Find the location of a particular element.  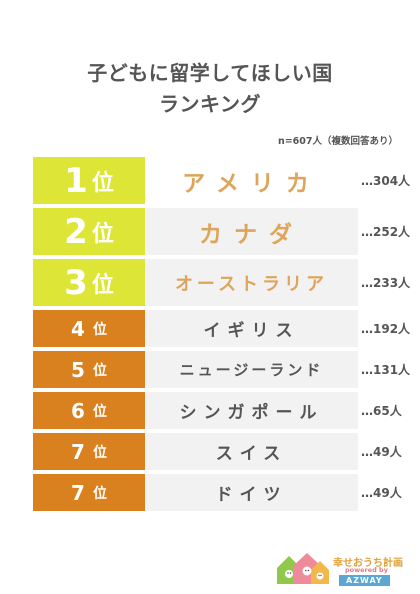

respondent-count: …304人 is located at coordinates (386, 181).